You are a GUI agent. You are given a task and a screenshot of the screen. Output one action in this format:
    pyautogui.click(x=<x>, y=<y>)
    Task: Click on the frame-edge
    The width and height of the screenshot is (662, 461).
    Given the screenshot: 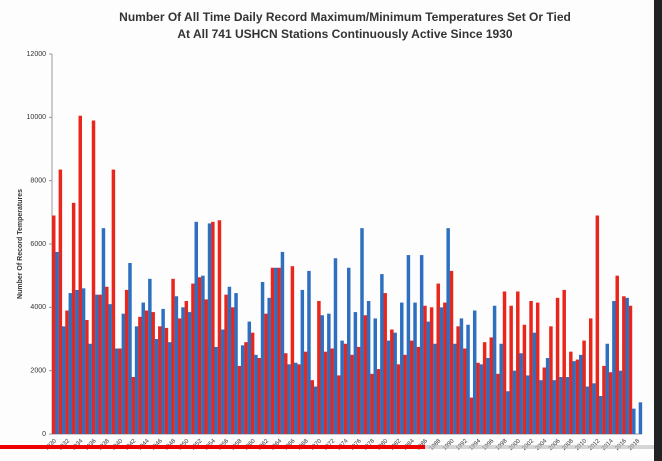 What is the action you would take?
    pyautogui.click(x=658, y=230)
    